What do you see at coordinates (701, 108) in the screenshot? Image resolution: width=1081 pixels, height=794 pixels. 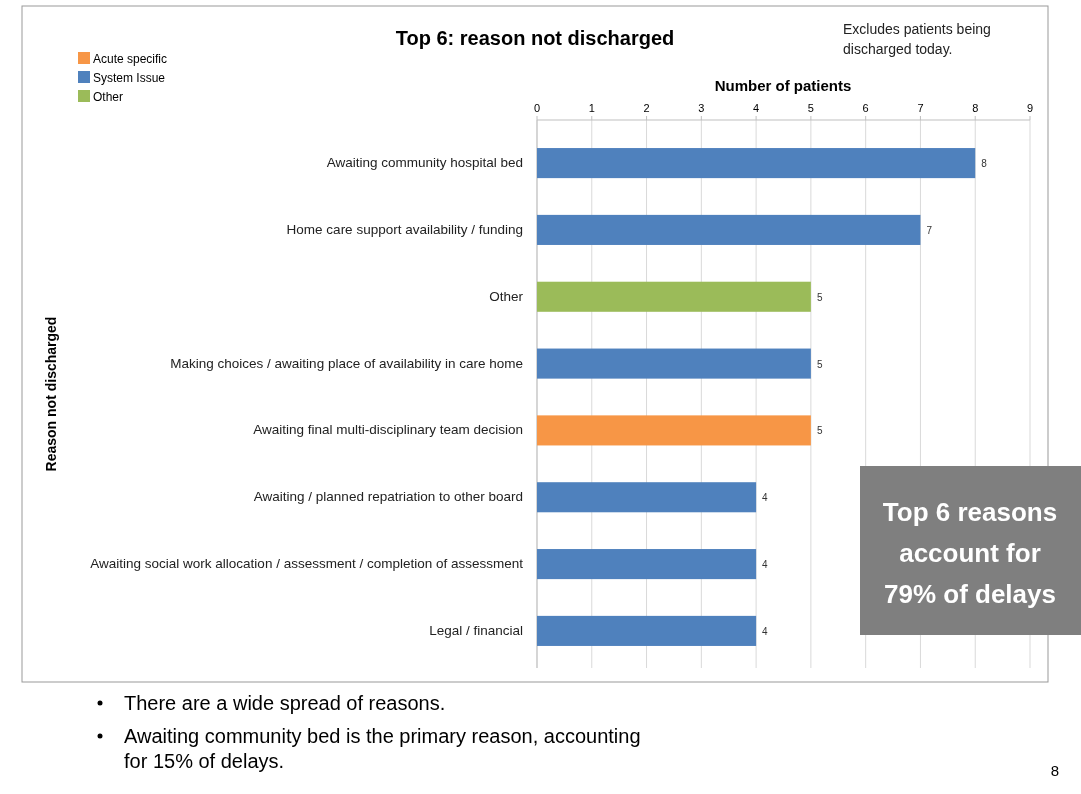 I see `x-tick-label: 3` at bounding box center [701, 108].